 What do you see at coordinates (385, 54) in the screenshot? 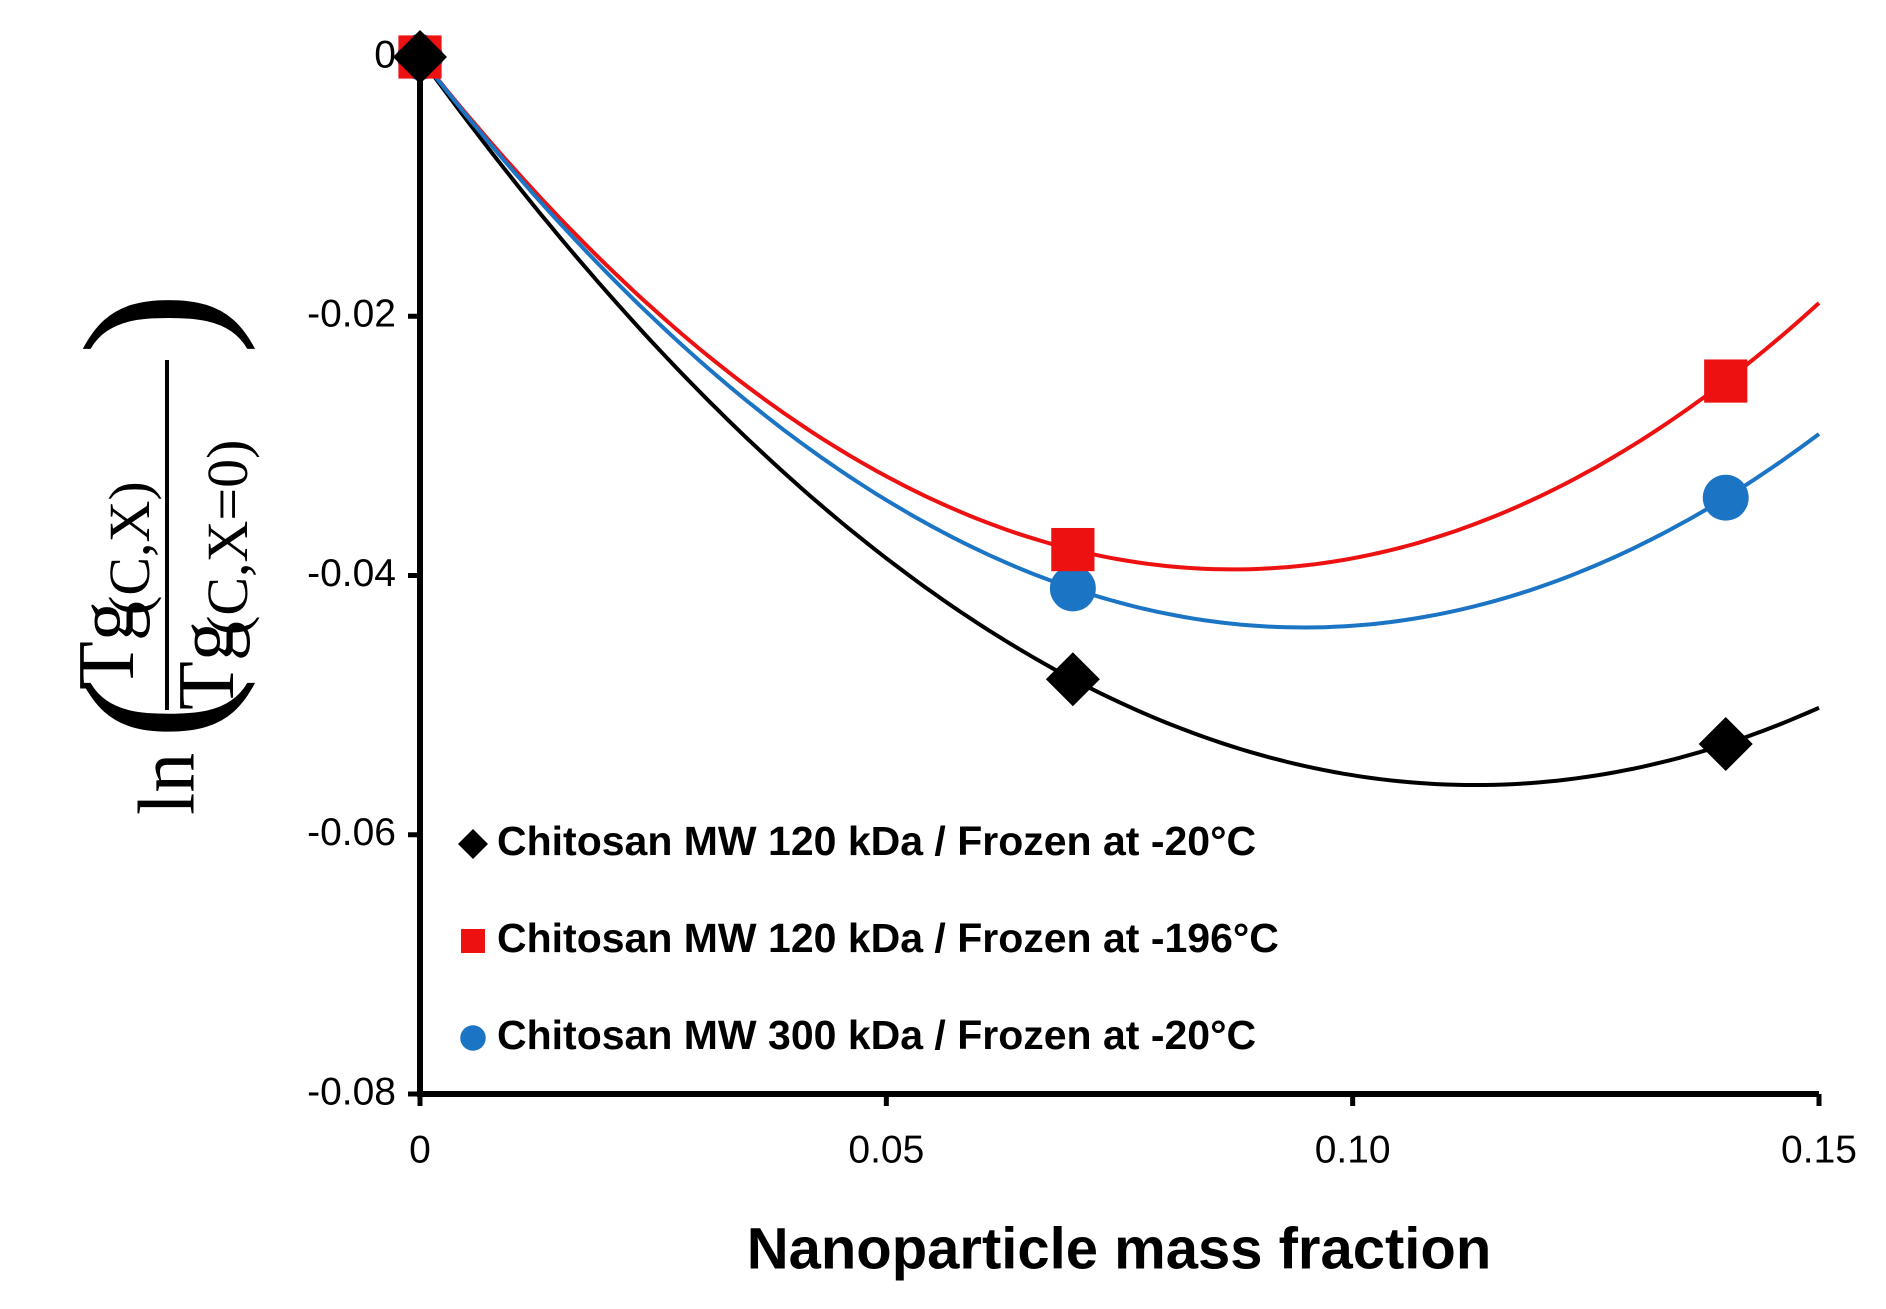
I see `y-tick-label: 0` at bounding box center [385, 54].